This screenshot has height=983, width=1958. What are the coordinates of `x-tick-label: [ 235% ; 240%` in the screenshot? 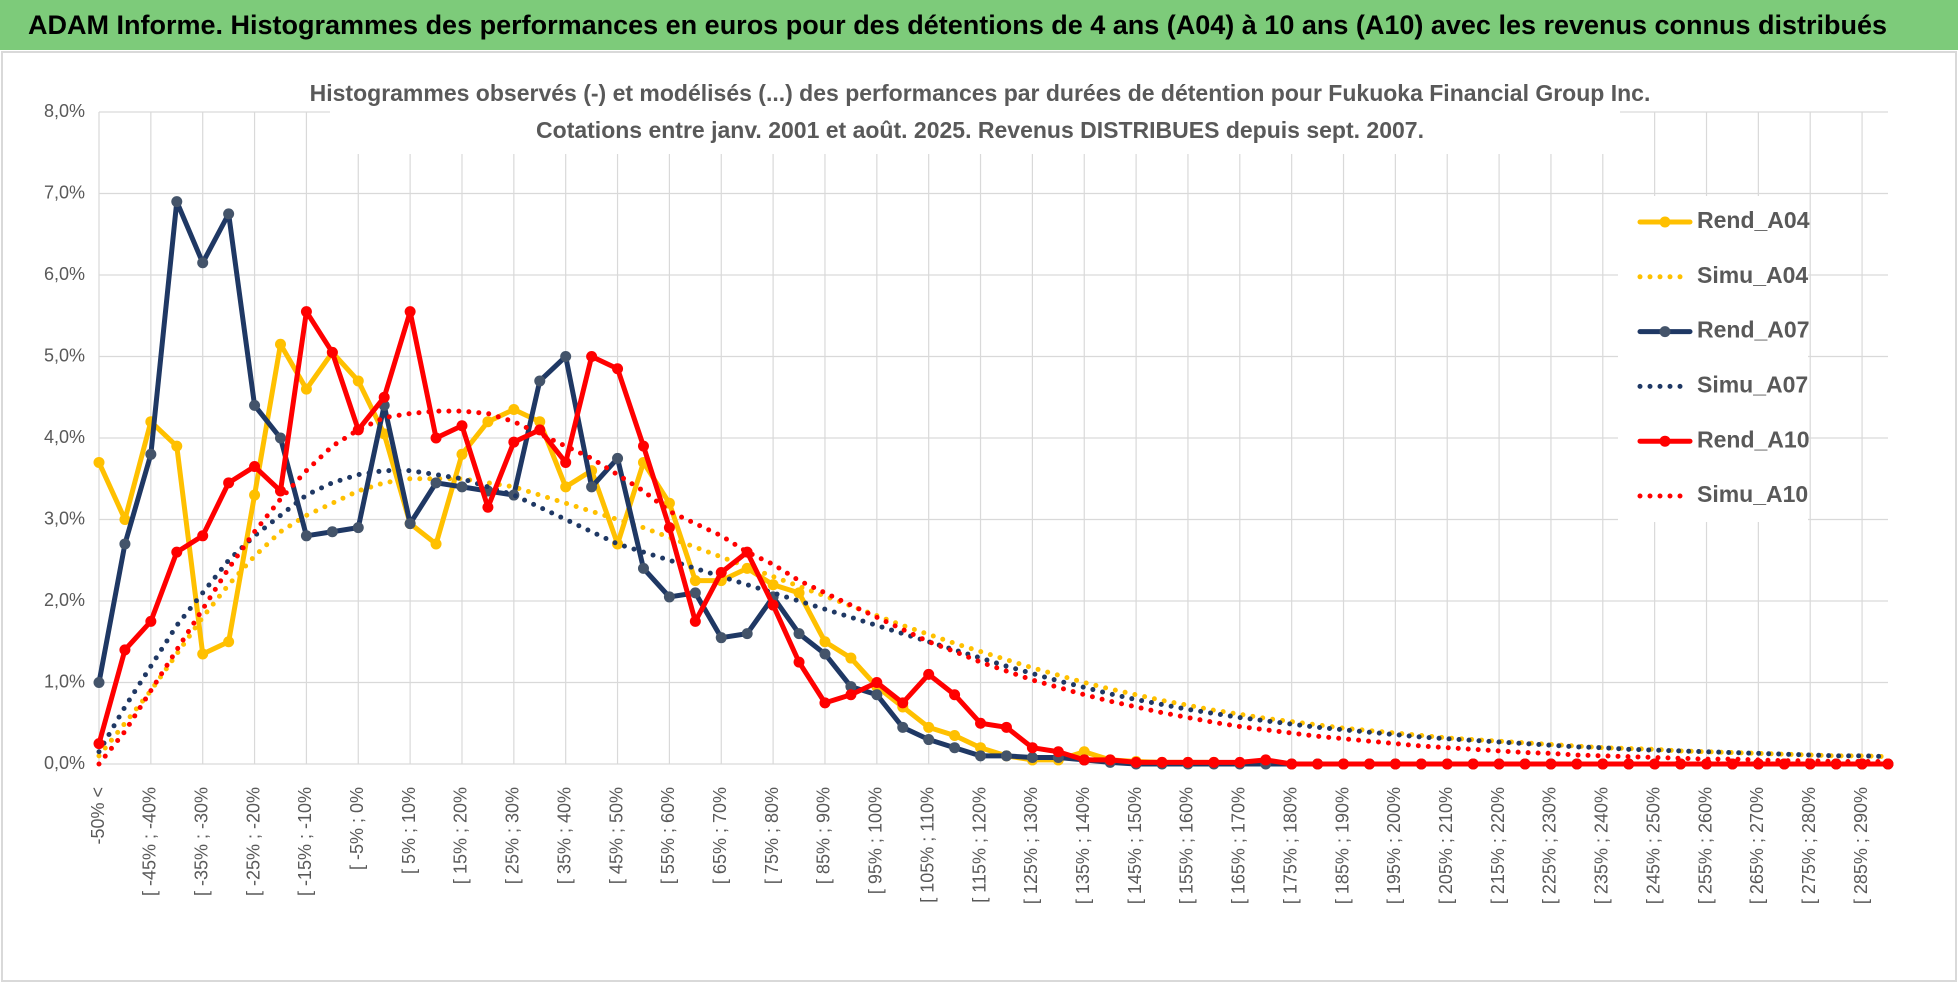 It's located at (1602, 845).